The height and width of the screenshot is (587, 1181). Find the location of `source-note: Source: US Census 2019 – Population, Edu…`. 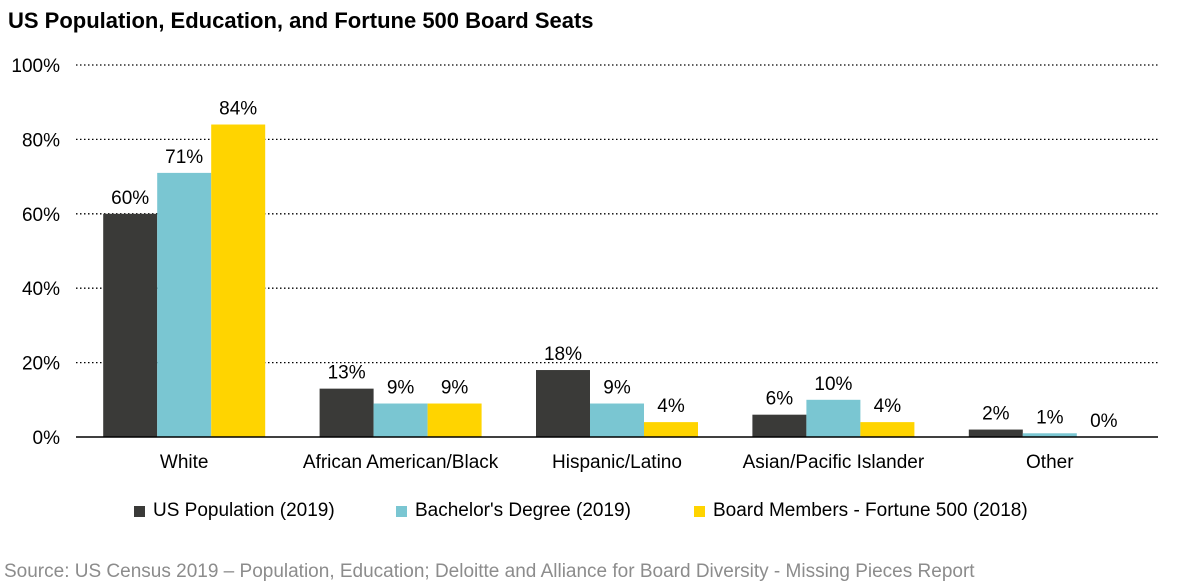

source-note: Source: US Census 2019 – Population, Edu… is located at coordinates (489, 571).